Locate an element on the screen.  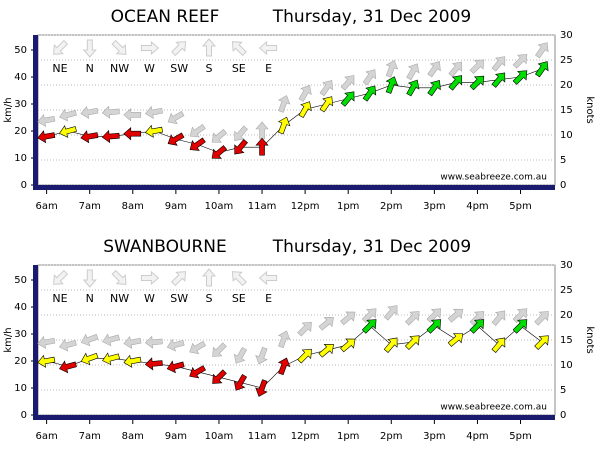
x-tick-label: 7am is located at coordinates (90, 206).